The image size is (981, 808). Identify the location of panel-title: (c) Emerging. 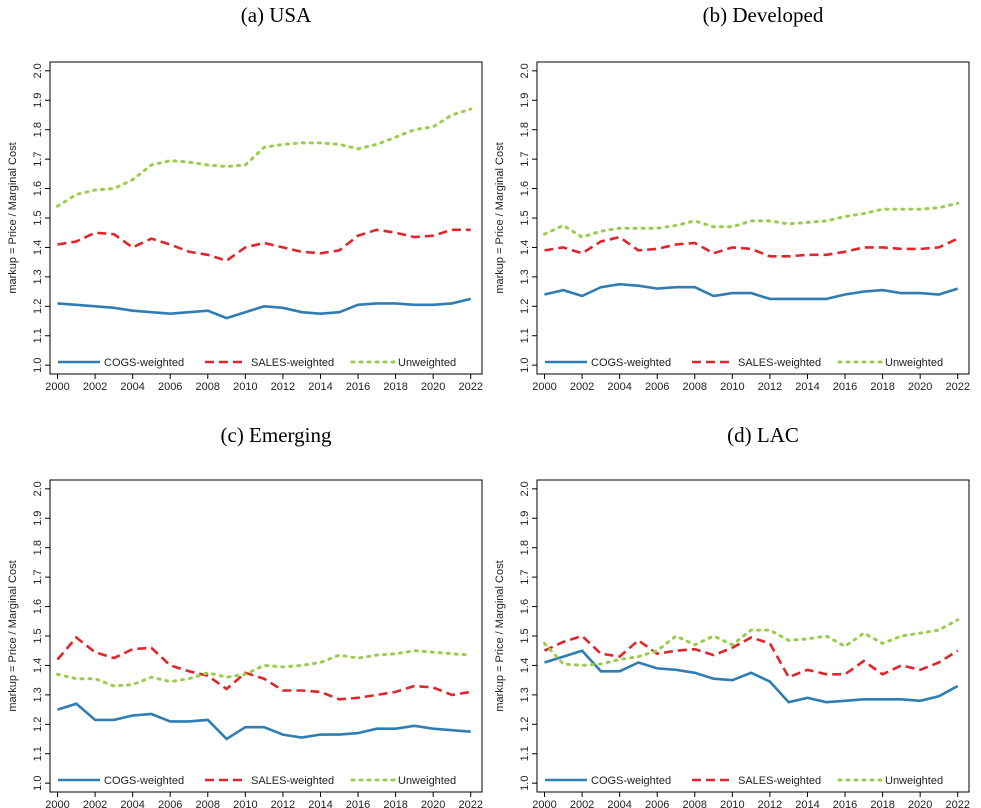
(276, 435).